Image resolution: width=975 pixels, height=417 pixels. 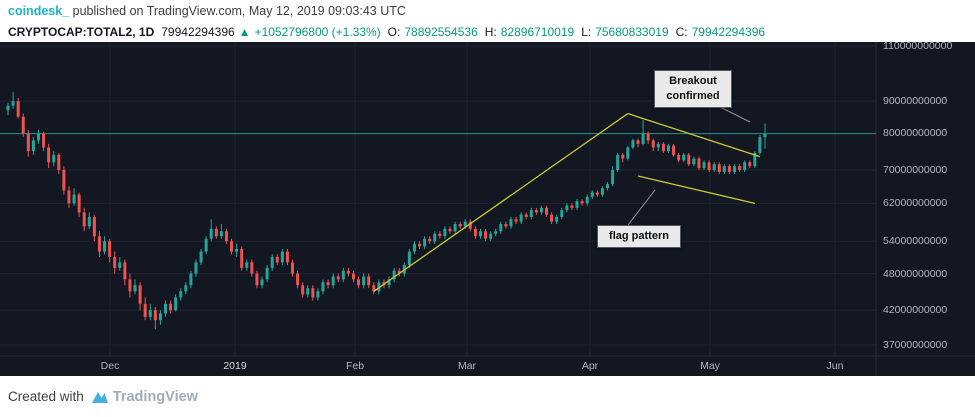 I want to click on price-axis-label: 48000000000, so click(x=915, y=273).